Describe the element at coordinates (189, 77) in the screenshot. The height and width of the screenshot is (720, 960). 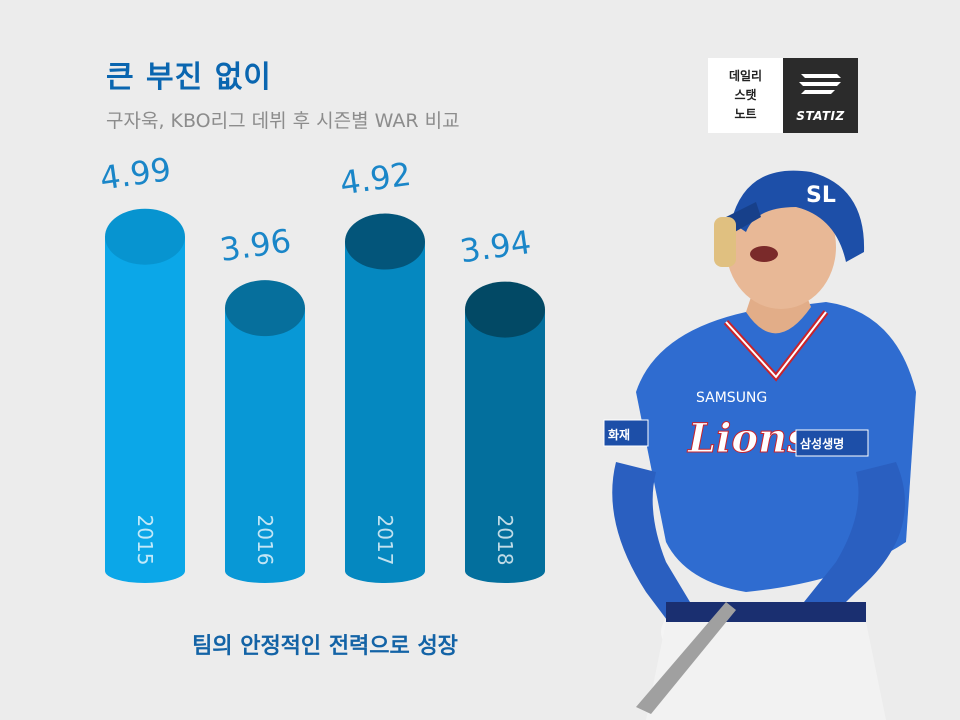
I see `page-title: 큰 부진 없이` at that location.